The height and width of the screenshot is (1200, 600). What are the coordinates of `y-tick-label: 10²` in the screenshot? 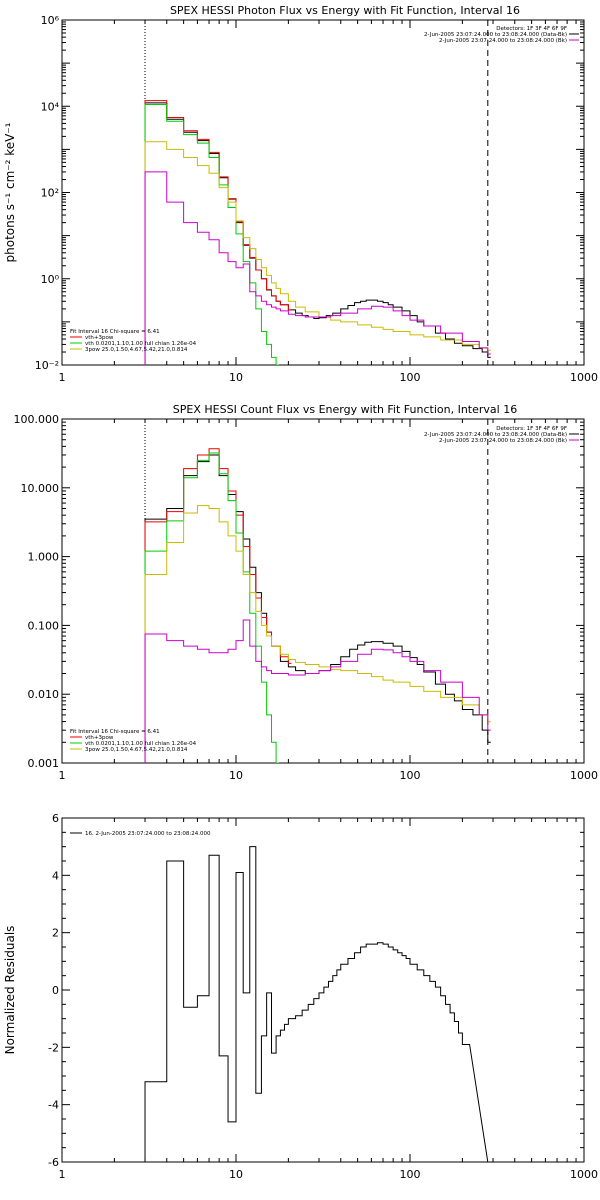 It's located at (50, 193).